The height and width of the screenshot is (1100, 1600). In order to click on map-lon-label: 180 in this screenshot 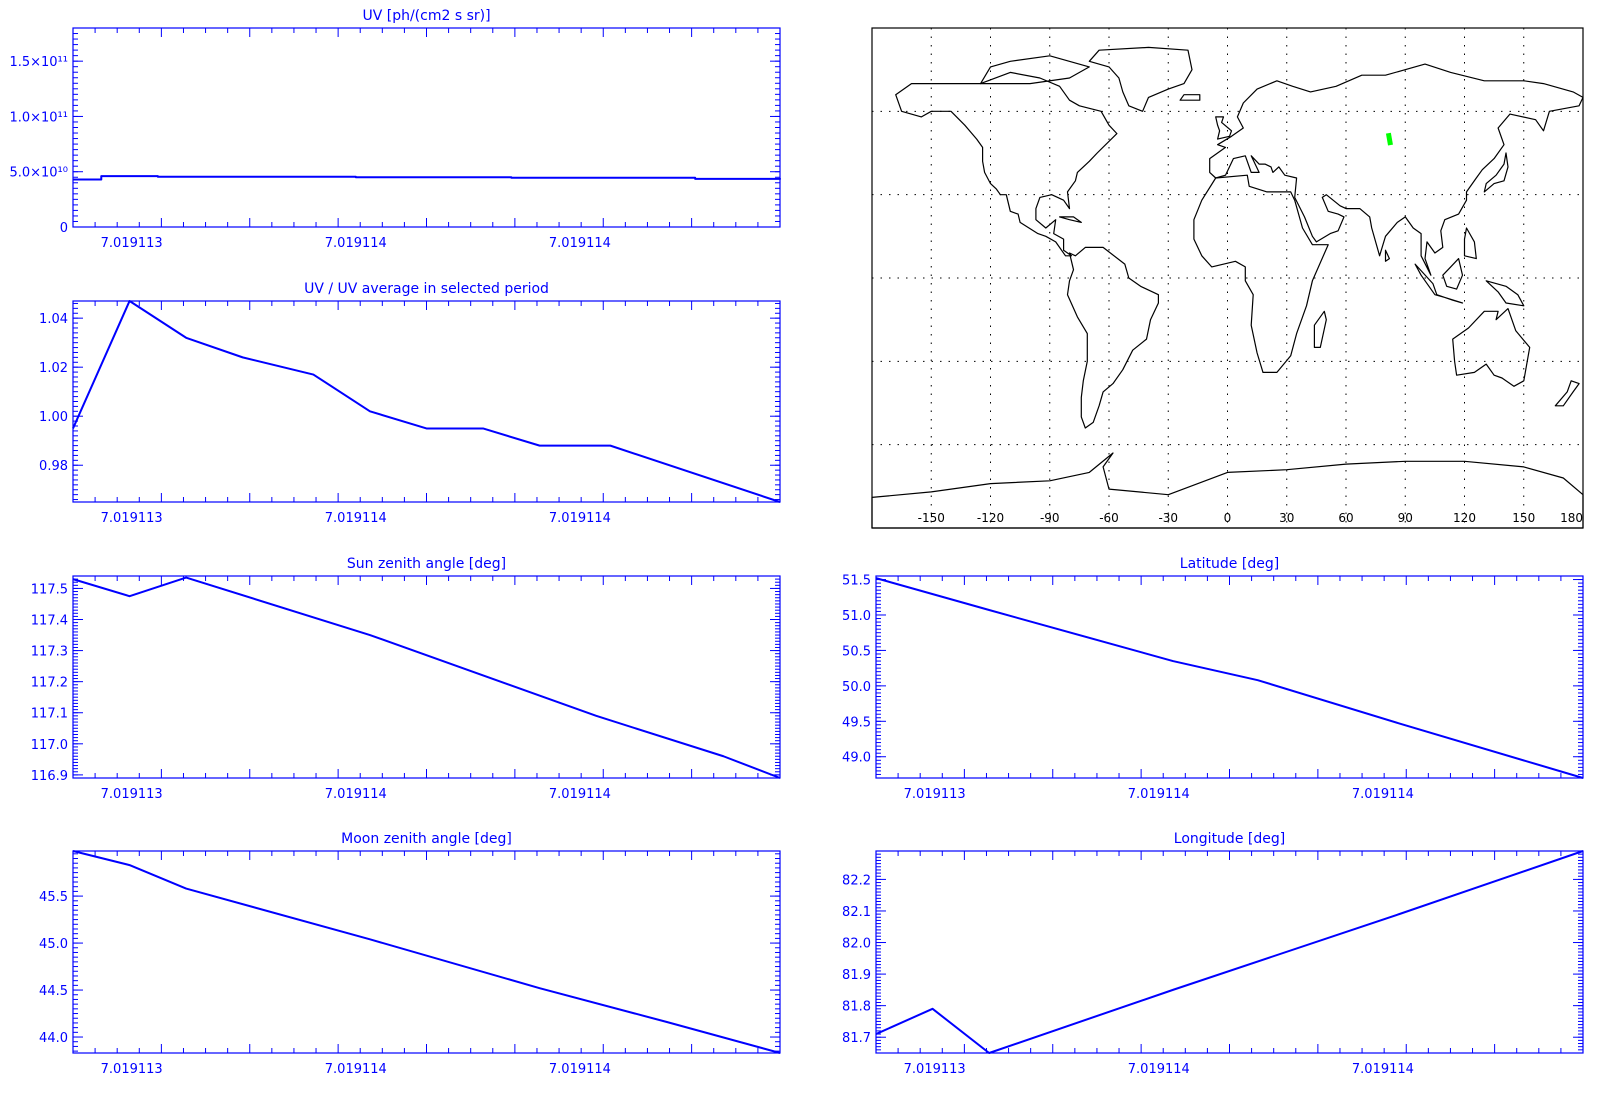, I will do `click(1571, 518)`.